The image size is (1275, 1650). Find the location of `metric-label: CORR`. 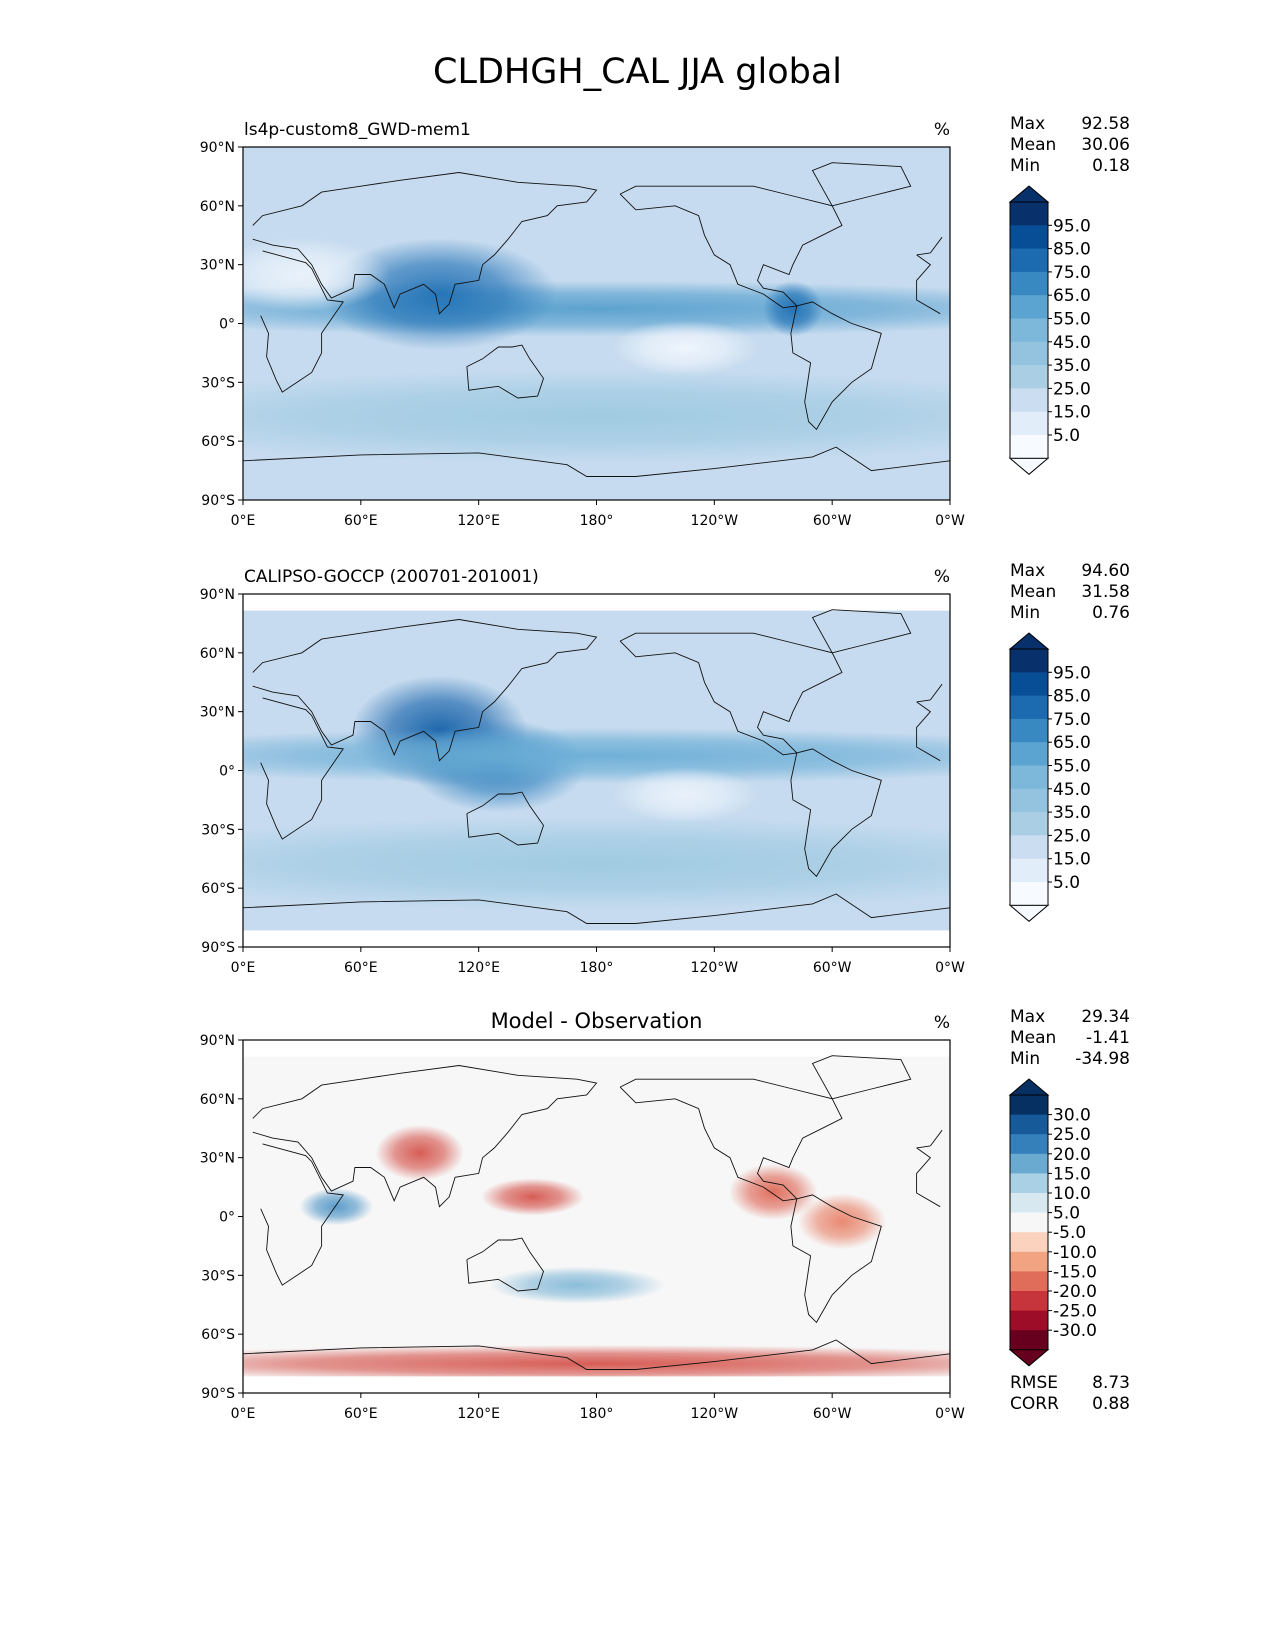

metric-label: CORR is located at coordinates (1034, 1404).